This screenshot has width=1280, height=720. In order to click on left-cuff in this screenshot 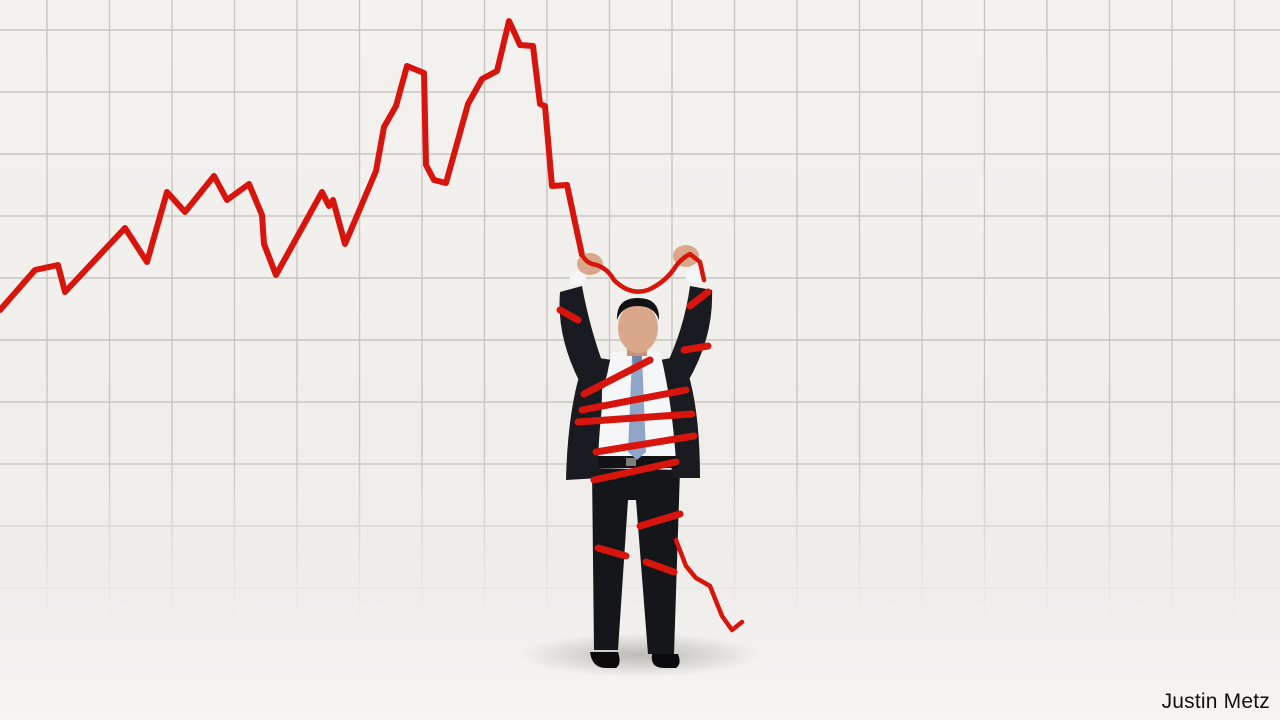, I will do `click(578, 278)`.